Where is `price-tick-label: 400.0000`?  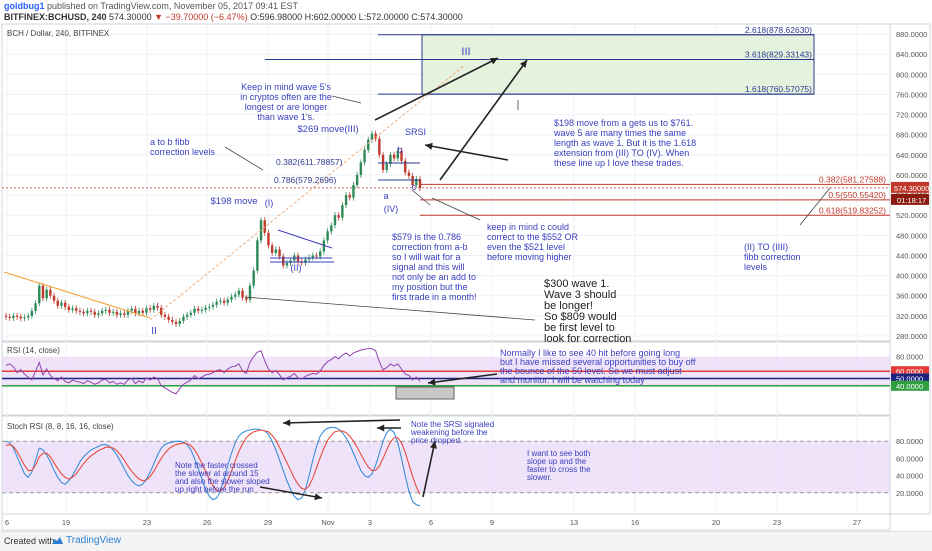 price-tick-label: 400.0000 is located at coordinates (911, 276).